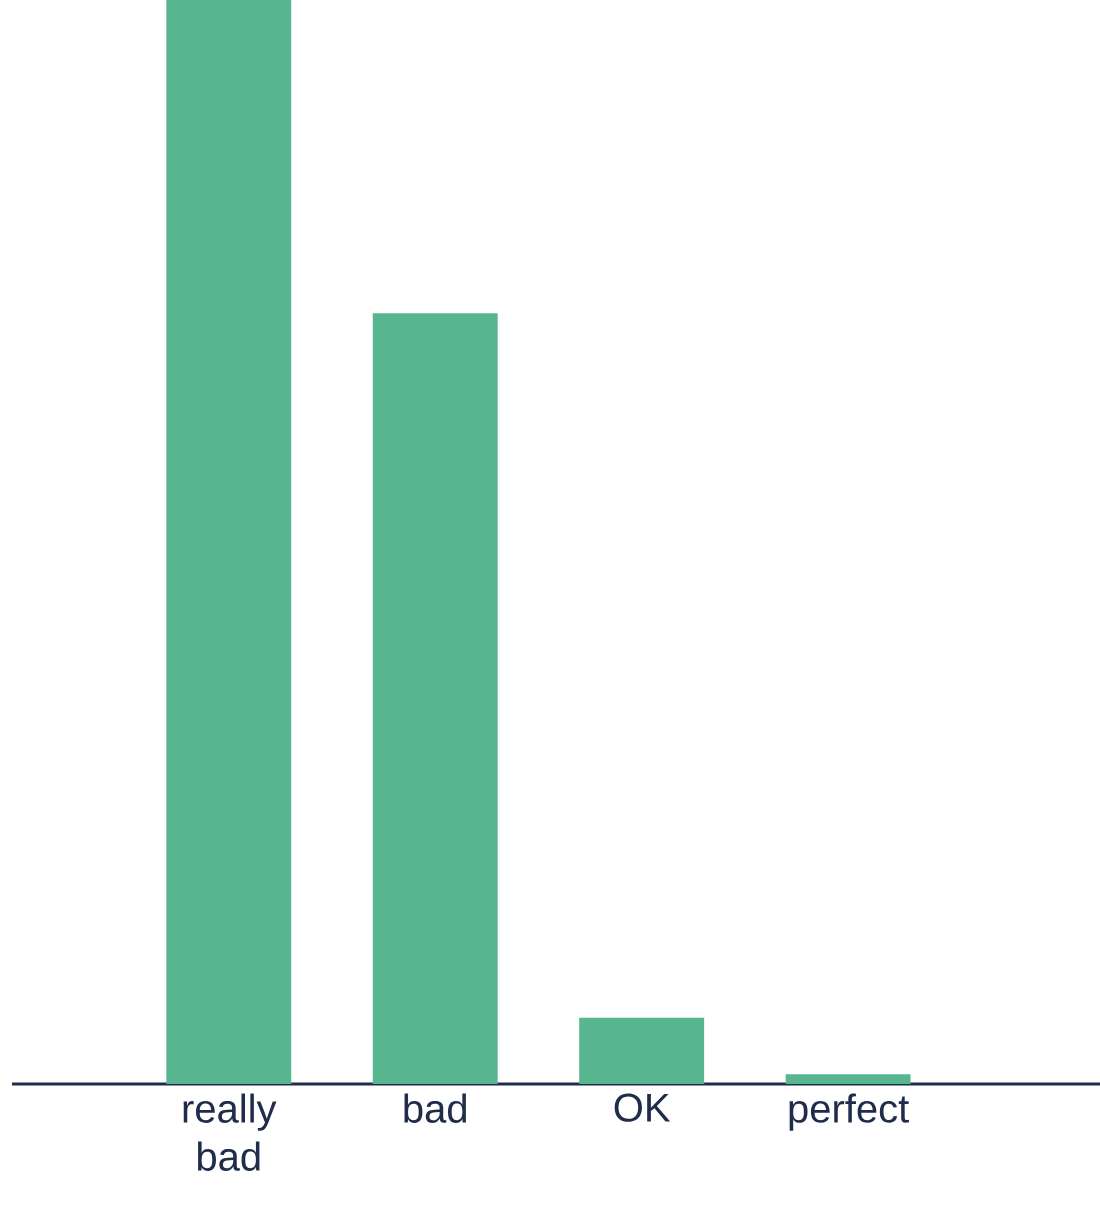 The image size is (1100, 1213). Describe the element at coordinates (849, 1112) in the screenshot. I see `x-tick-label: perfect` at that location.